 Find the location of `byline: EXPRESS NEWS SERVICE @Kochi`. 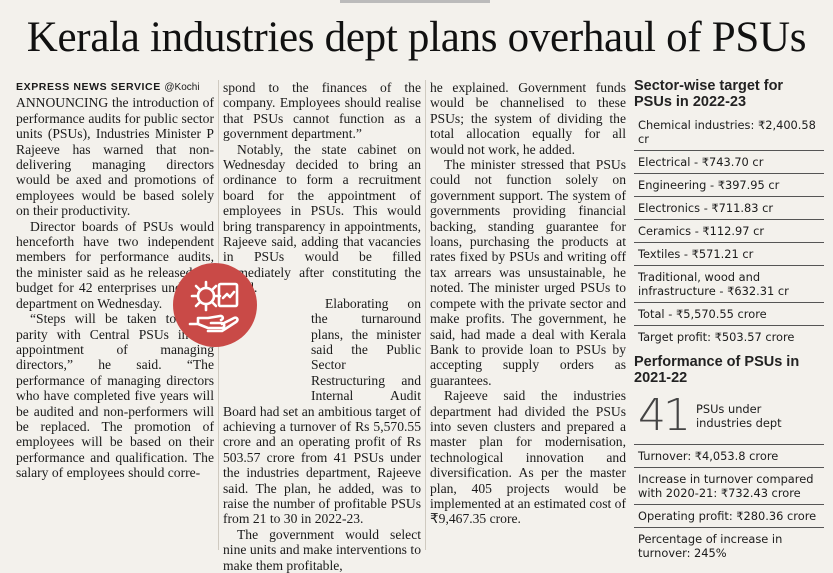

byline: EXPRESS NEWS SERVICE @Kochi is located at coordinates (115, 87).